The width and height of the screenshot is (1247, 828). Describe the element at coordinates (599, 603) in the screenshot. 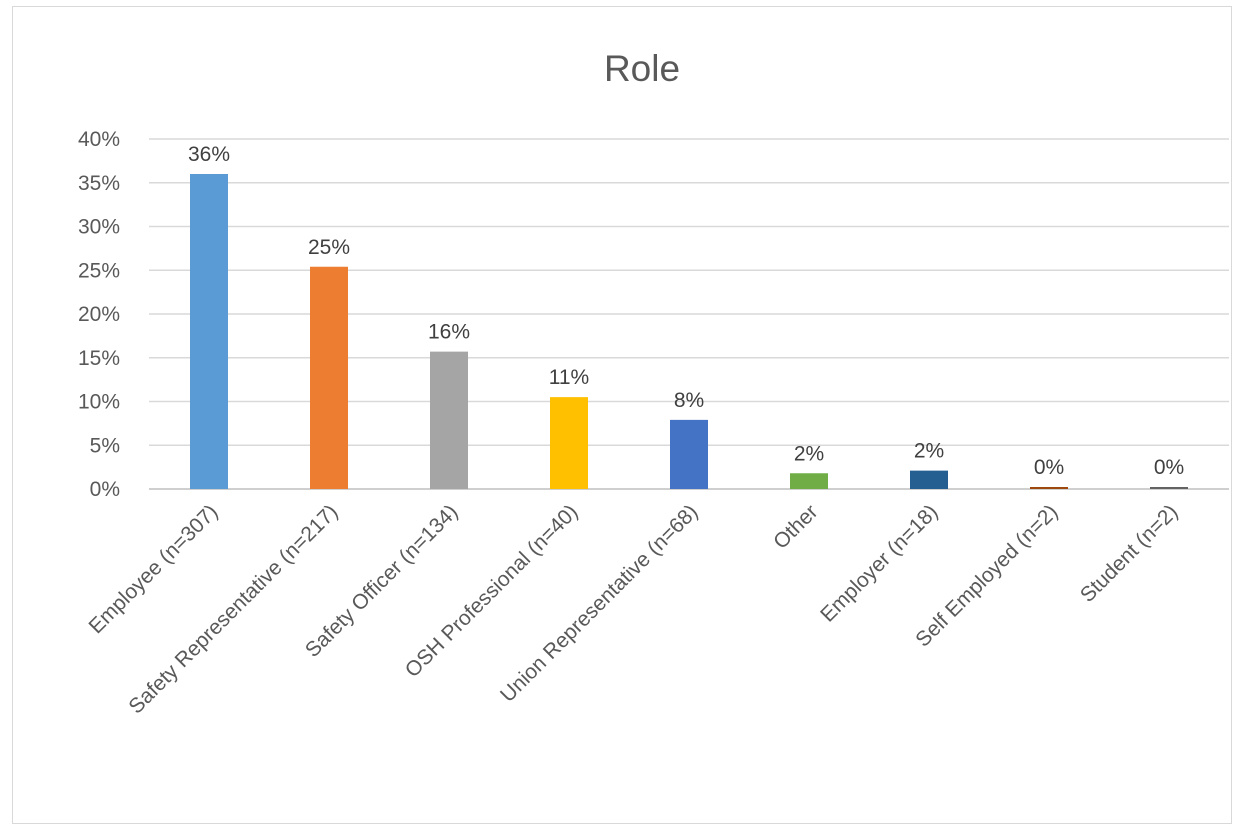

I see `x-tick-label: Union Representative (n=68)` at that location.